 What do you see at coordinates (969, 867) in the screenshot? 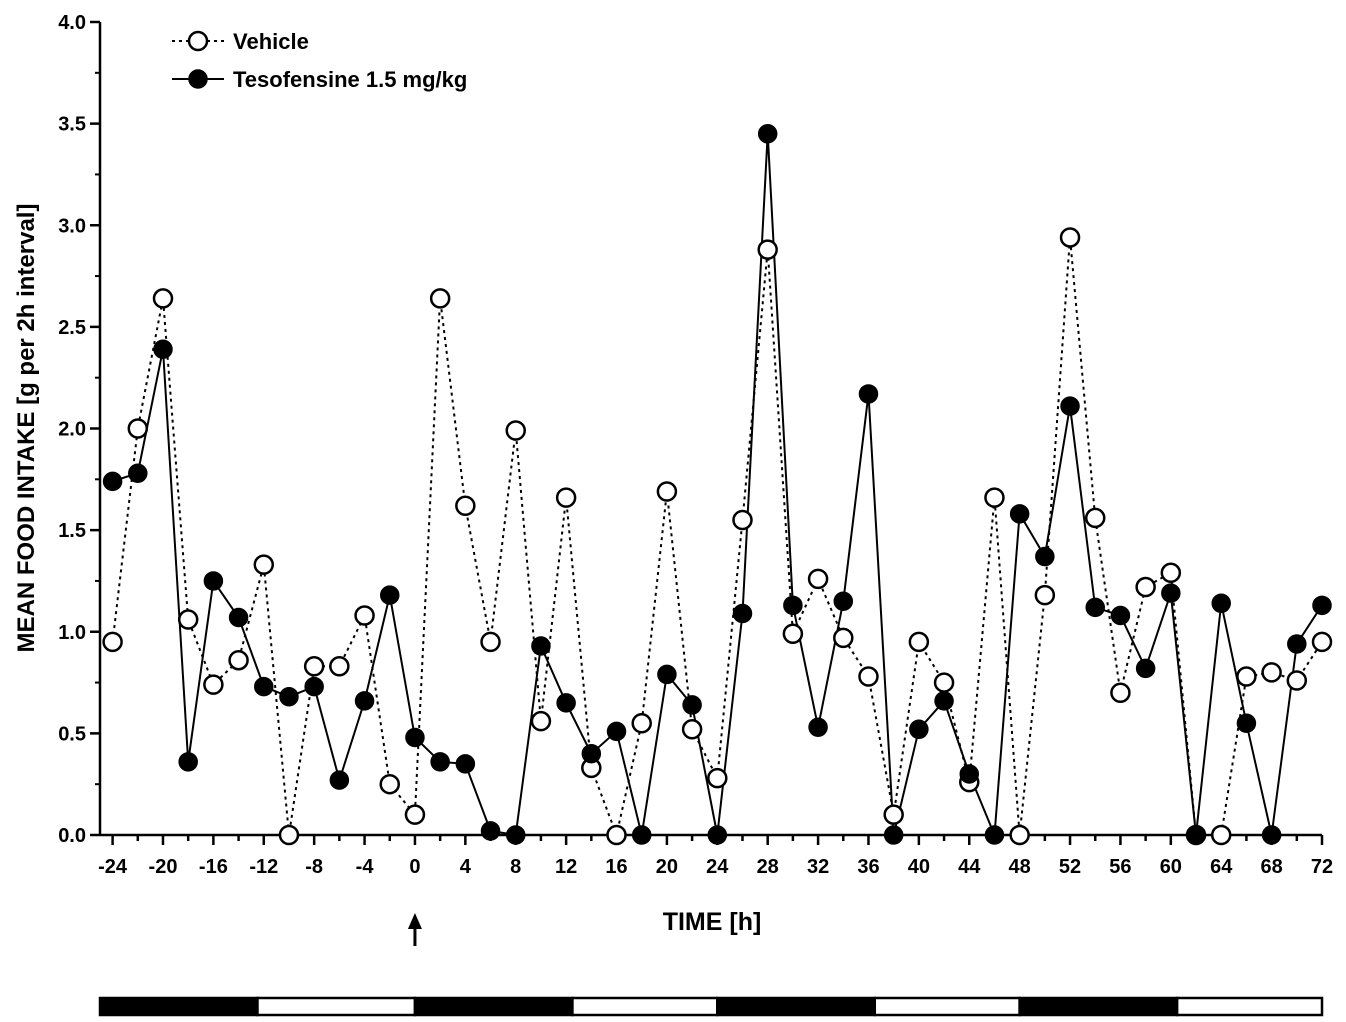
I see `x-tick-label: 44` at bounding box center [969, 867].